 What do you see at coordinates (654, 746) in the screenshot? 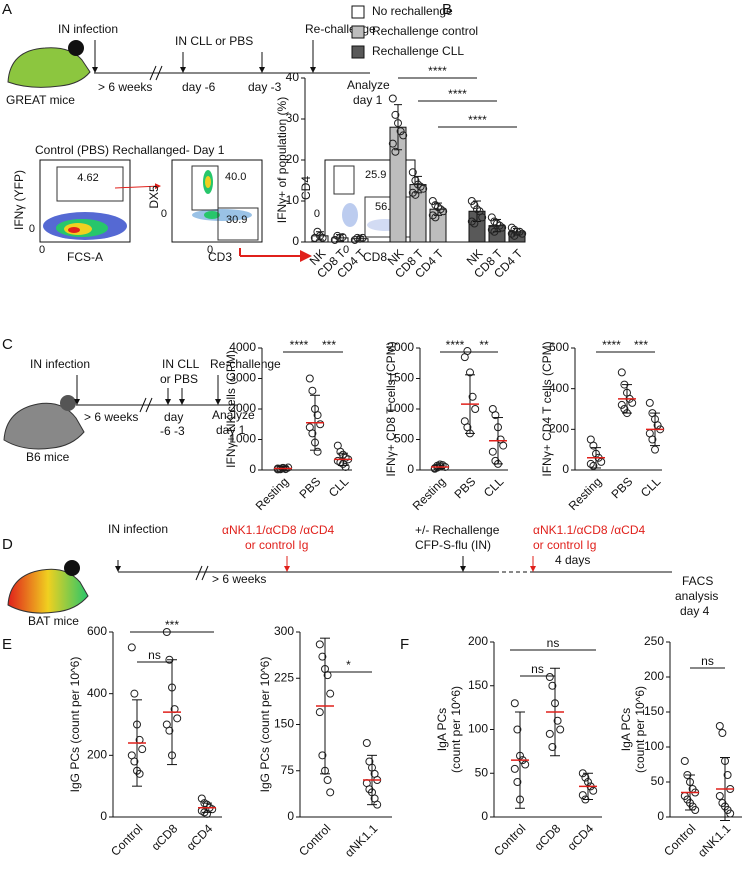
I see `y-tick-label: 100` at bounding box center [654, 746].